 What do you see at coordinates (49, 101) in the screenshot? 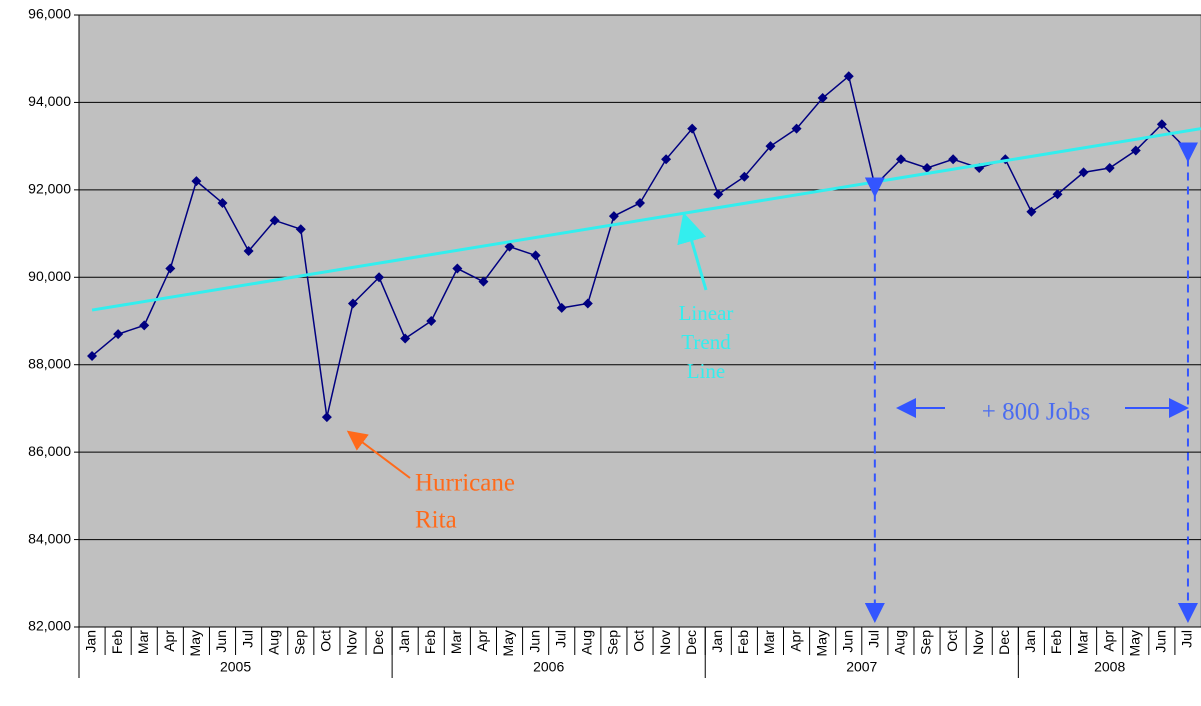
I see `y-tick-label: 94,000` at bounding box center [49, 101].